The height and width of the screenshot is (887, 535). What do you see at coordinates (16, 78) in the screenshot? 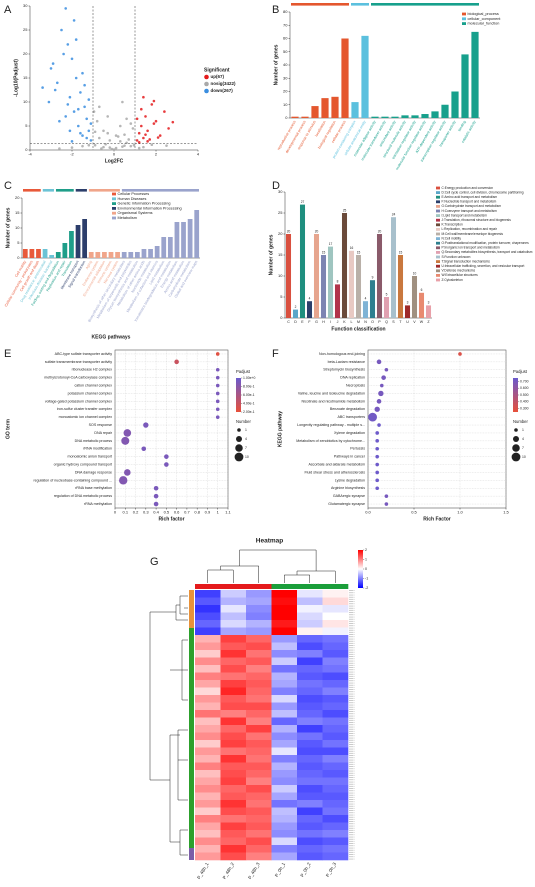
I see `y-axis-label: -Log10(Padjust)` at bounding box center [16, 78].